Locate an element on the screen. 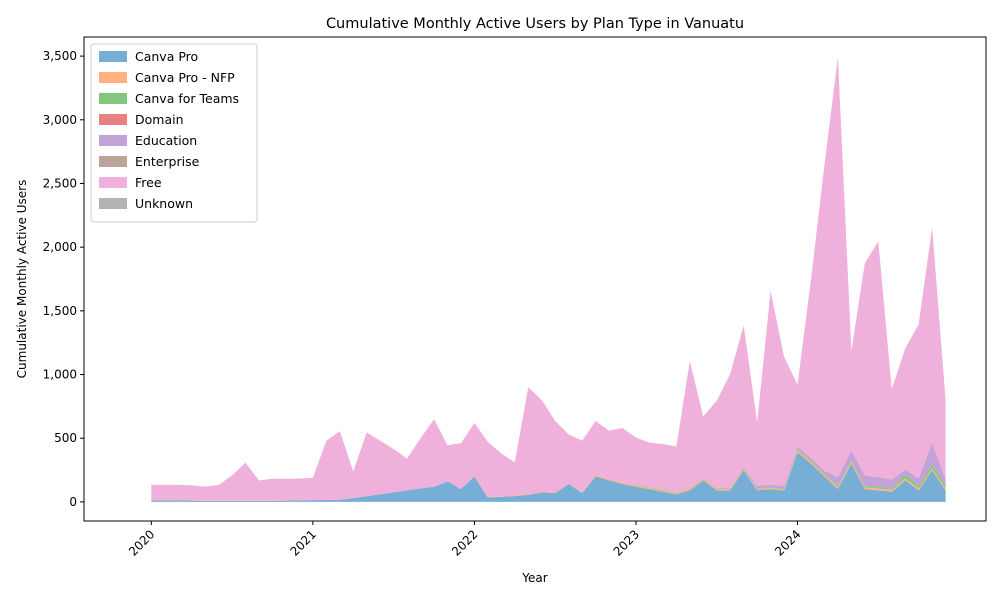  legend-label-canva-for-teams: Canva for Teams is located at coordinates (187, 98).